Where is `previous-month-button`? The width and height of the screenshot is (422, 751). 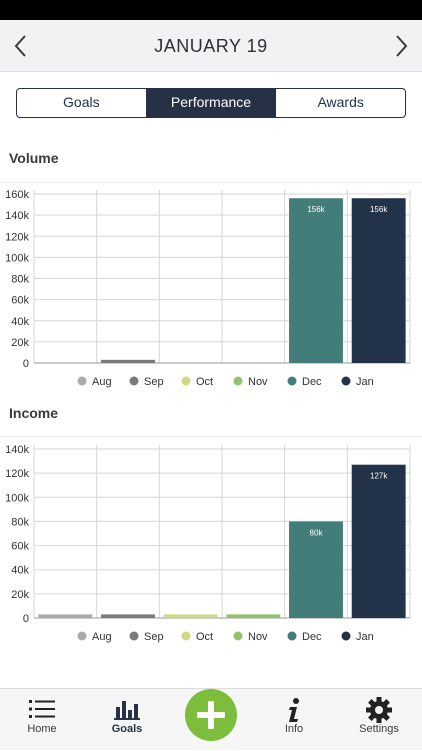
previous-month-button is located at coordinates (22, 46).